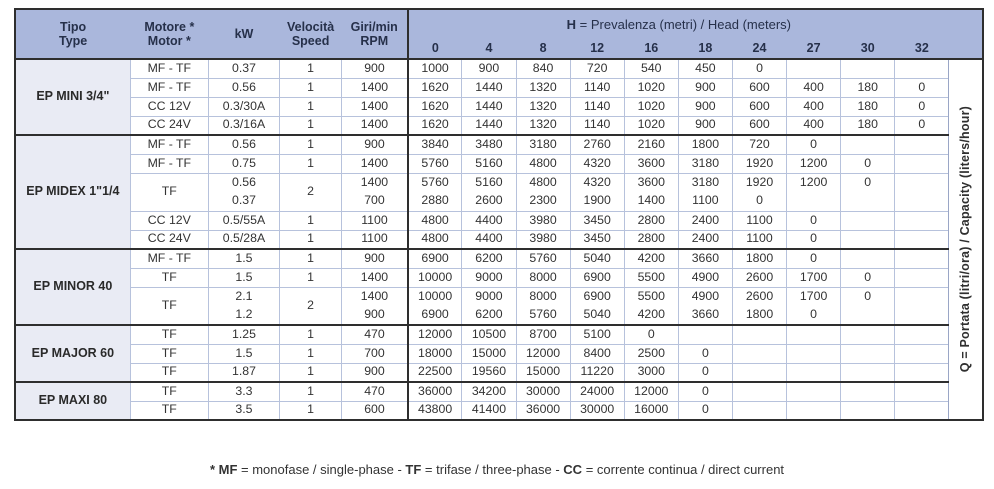 The height and width of the screenshot is (489, 994). I want to click on col-header-motore: Motore * Motor *, so click(169, 34).